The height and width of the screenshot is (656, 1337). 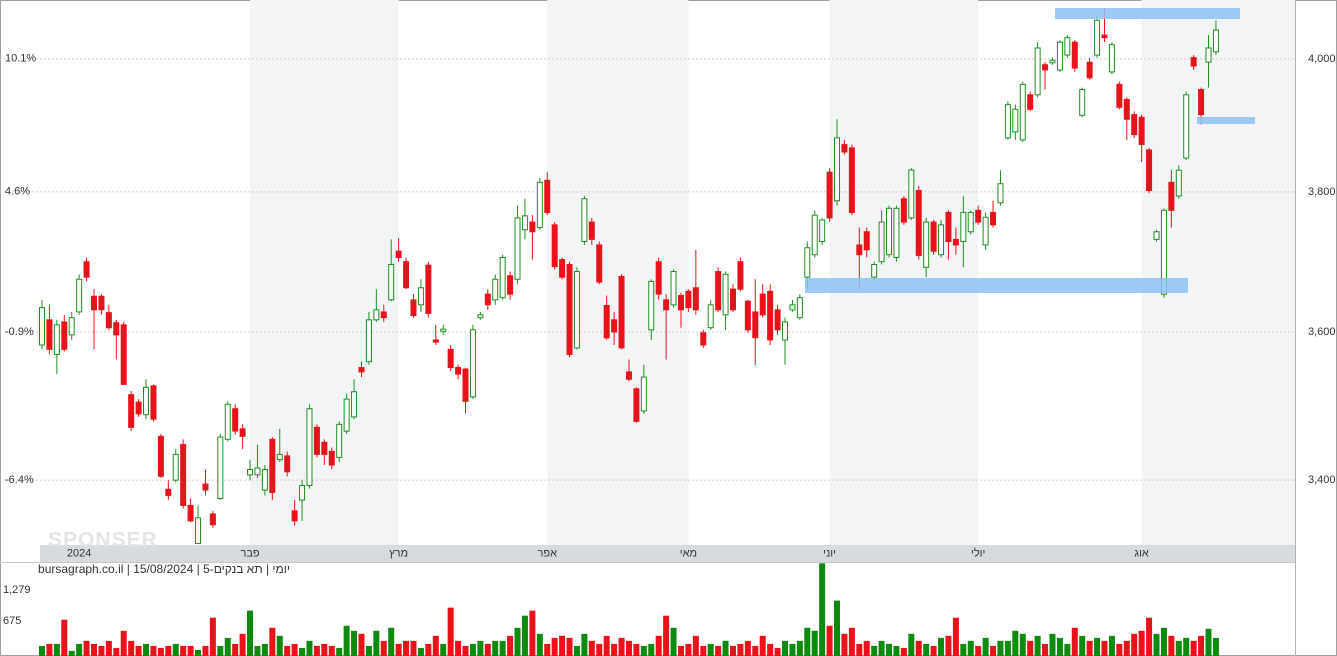 What do you see at coordinates (829, 553) in the screenshot?
I see `x-tick-label: יוני` at bounding box center [829, 553].